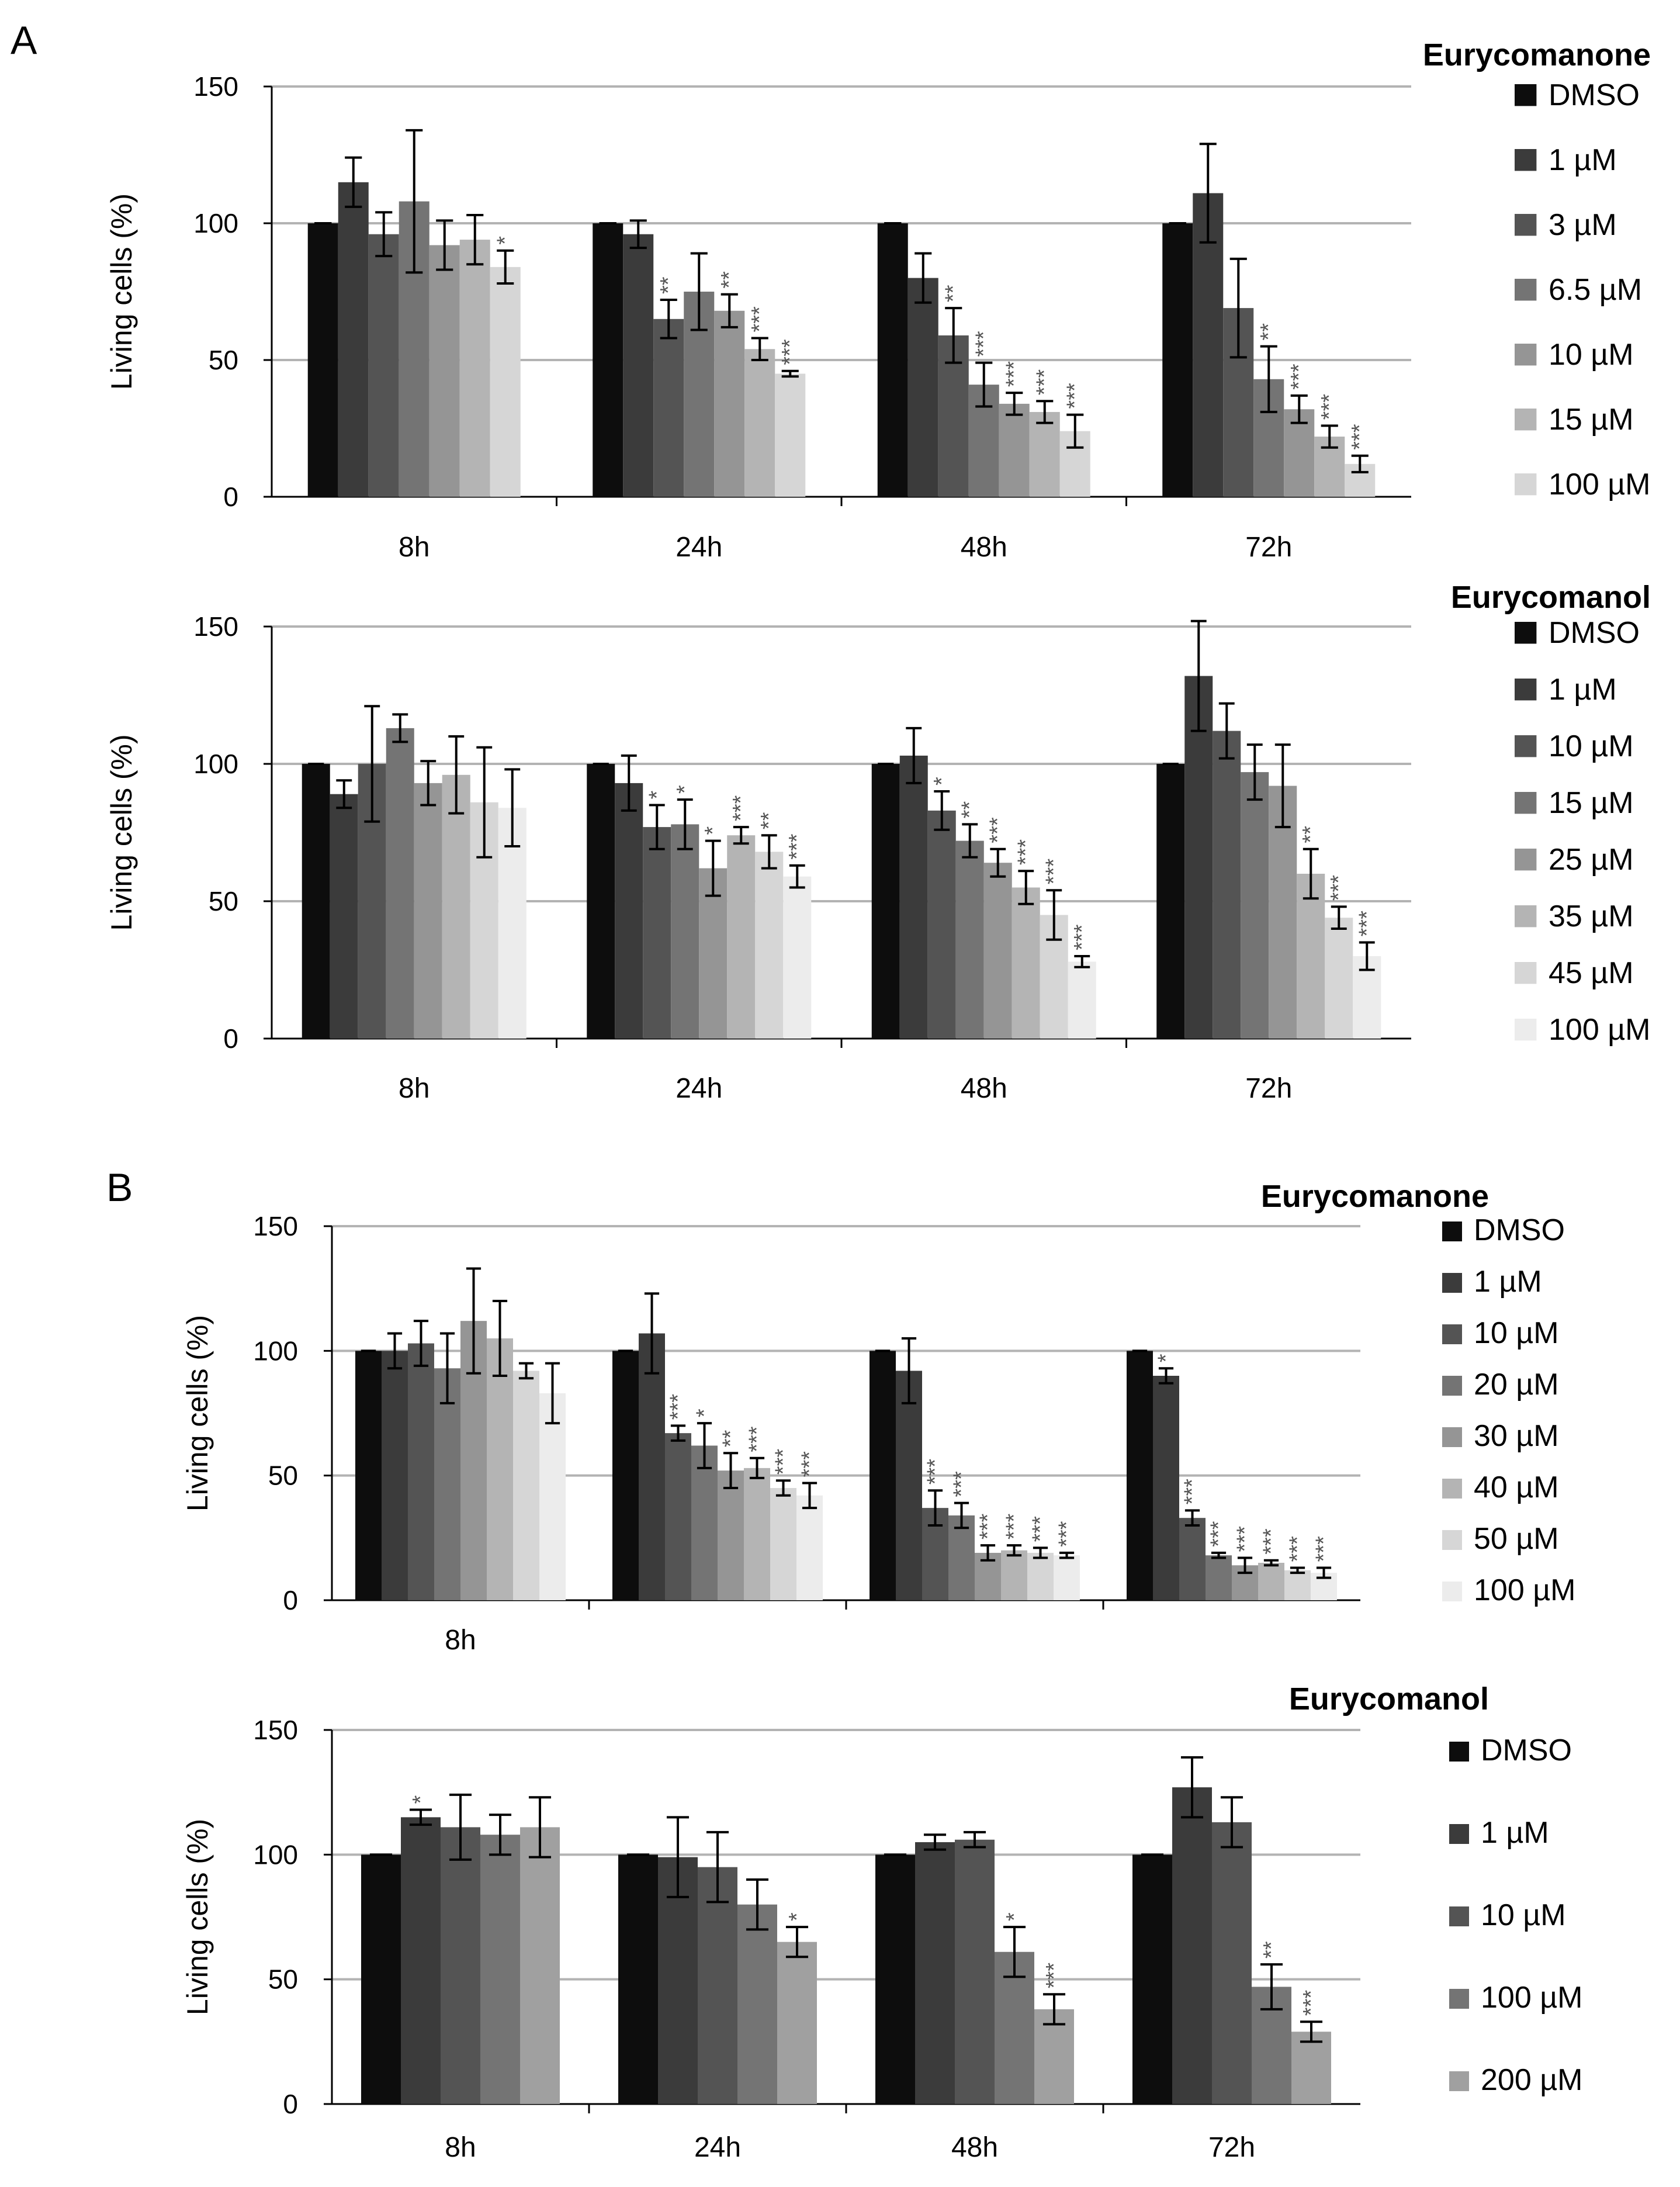 The image size is (1680, 2187). I want to click on legend-label: 30 µM, so click(1516, 1436).